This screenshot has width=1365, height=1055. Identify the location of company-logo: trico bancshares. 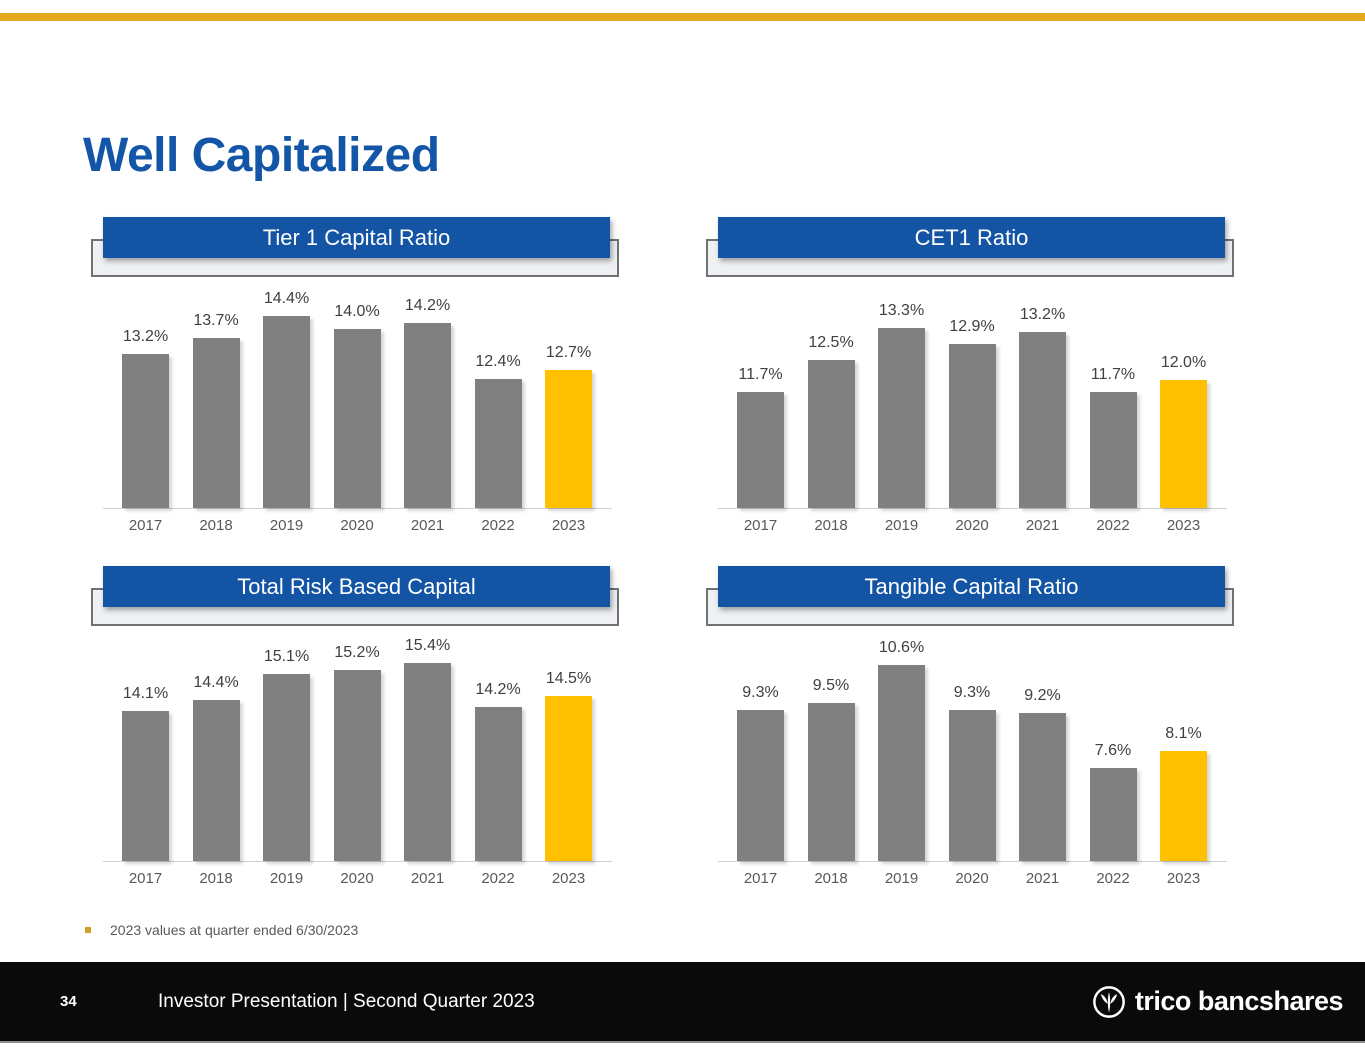
(1218, 1001).